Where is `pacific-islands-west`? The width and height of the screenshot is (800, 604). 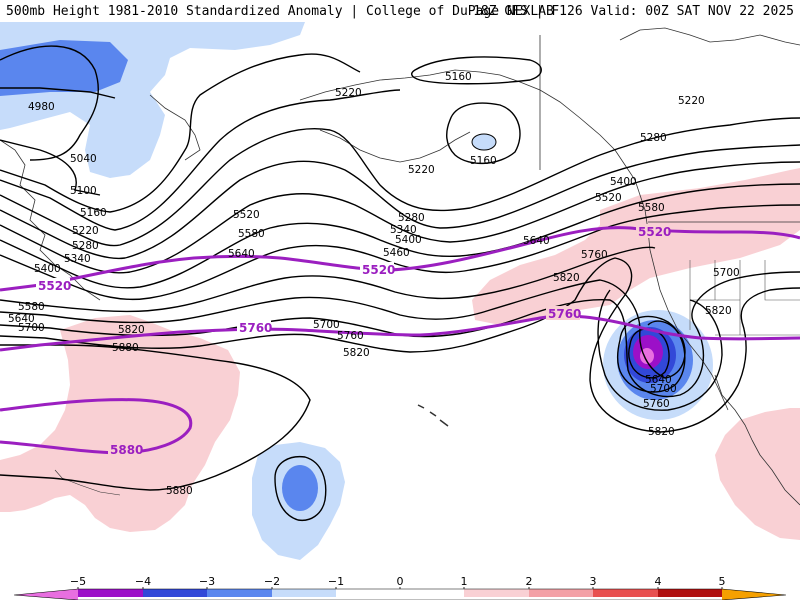 pacific-islands-west is located at coordinates (87, 482).